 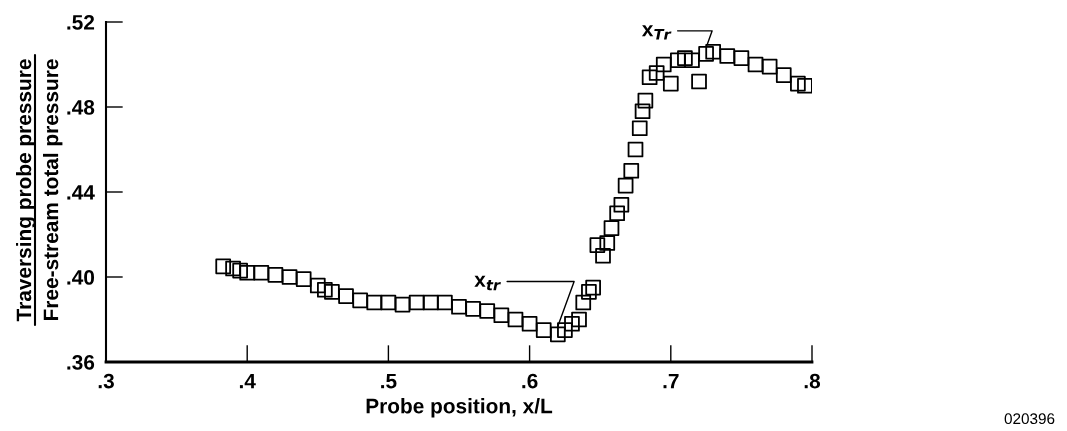 What do you see at coordinates (812, 381) in the screenshot?
I see `x-tick-label: .8` at bounding box center [812, 381].